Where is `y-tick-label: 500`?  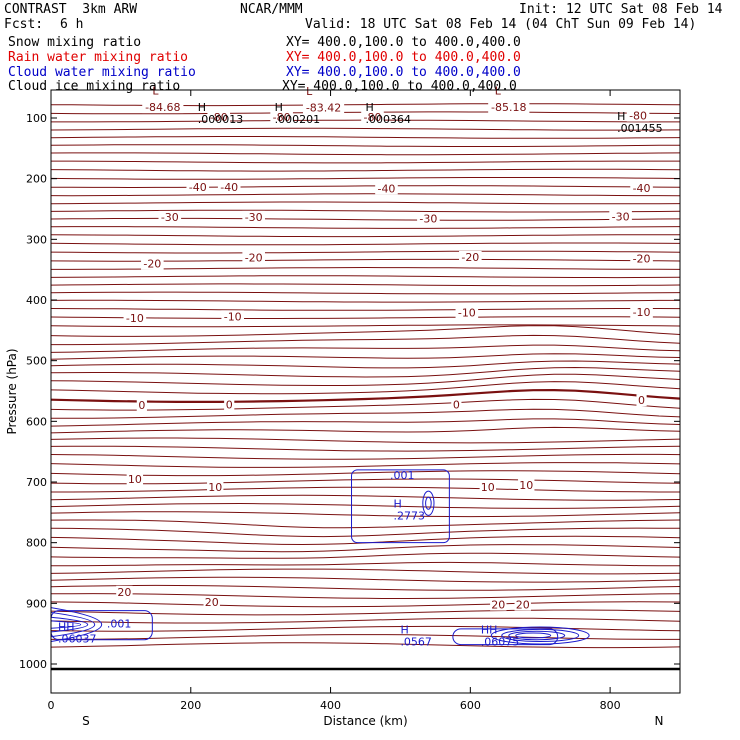
y-tick-label: 500 is located at coordinates (36, 361).